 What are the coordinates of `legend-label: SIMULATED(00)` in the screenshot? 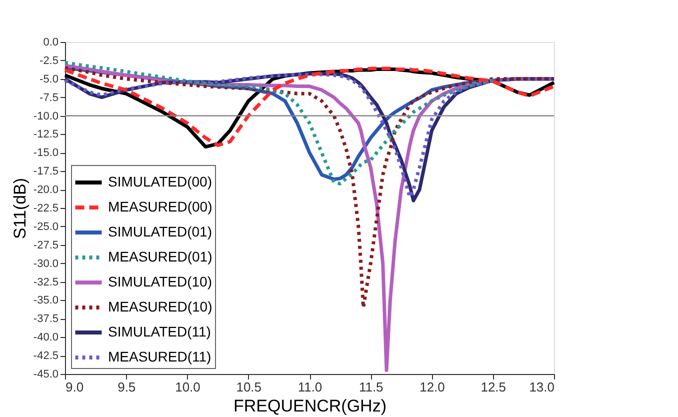 It's located at (160, 182).